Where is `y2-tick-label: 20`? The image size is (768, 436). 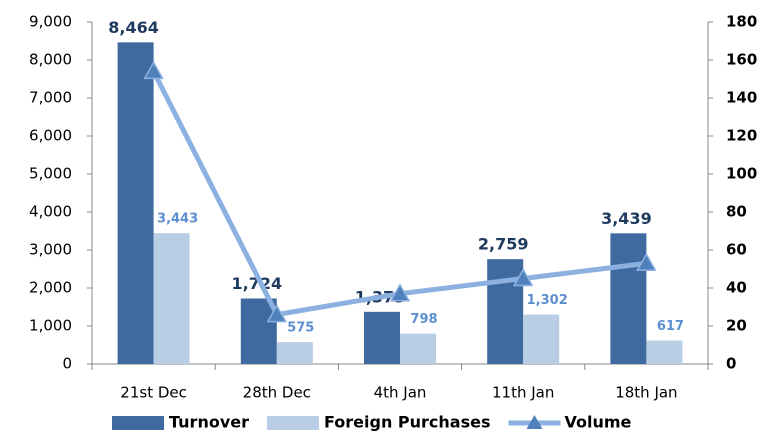 y2-tick-label: 20 is located at coordinates (736, 326).